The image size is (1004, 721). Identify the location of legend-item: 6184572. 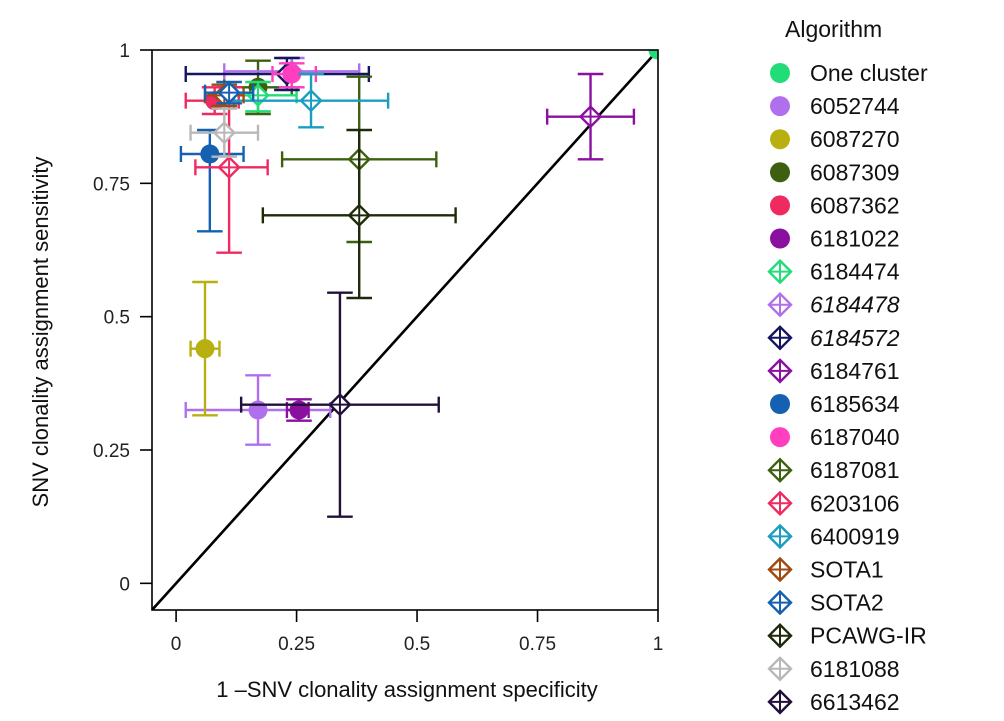
(833, 338).